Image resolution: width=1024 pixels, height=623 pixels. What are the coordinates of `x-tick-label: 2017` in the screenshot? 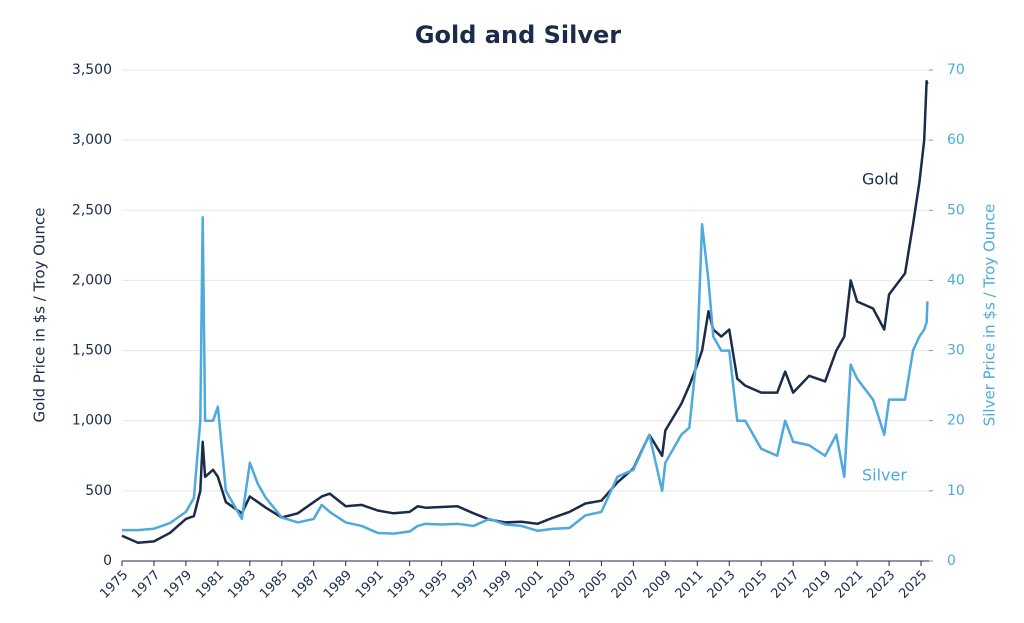 It's located at (785, 585).